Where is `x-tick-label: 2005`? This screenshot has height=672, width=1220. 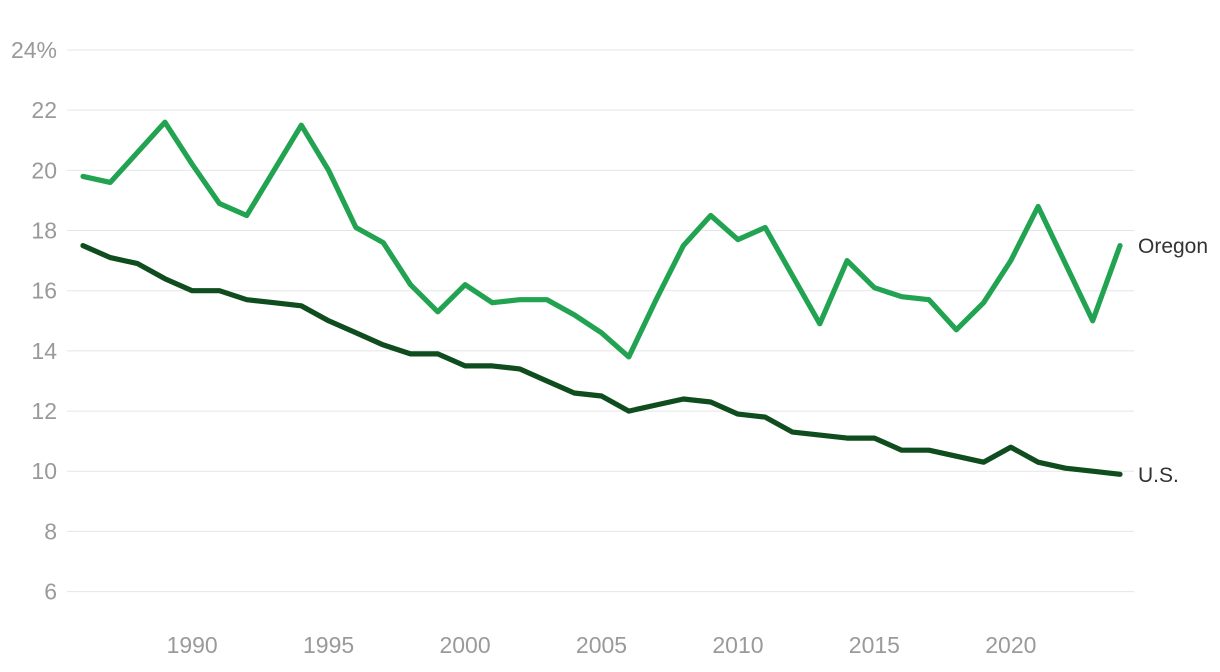 x-tick-label: 2005 is located at coordinates (601, 645).